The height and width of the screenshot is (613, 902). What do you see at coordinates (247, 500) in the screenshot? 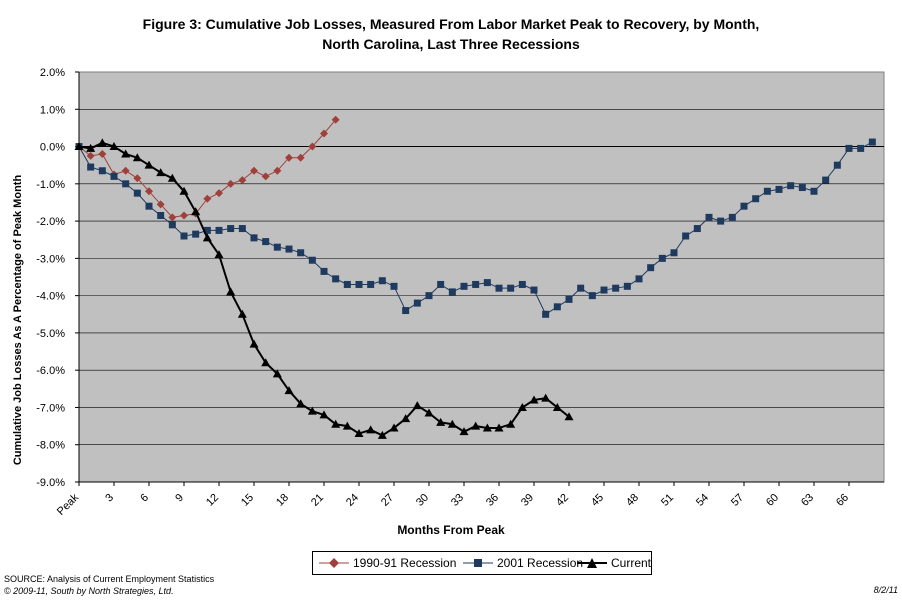
I see `x-tick-label: 15` at bounding box center [247, 500].